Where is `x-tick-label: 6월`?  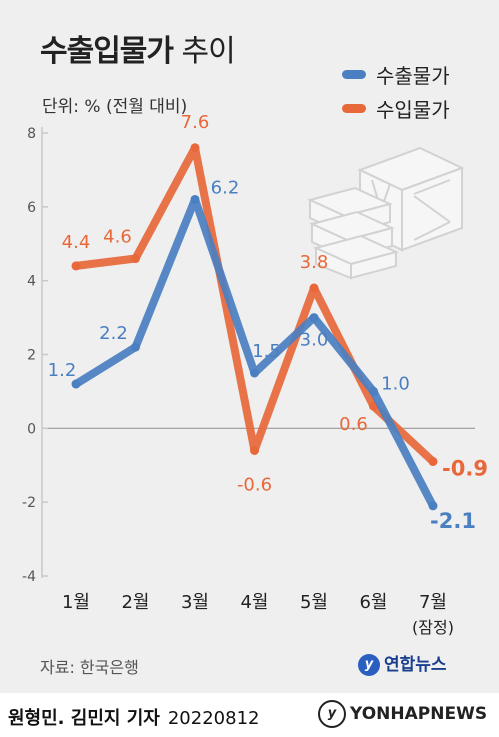 x-tick-label: 6월 is located at coordinates (373, 602).